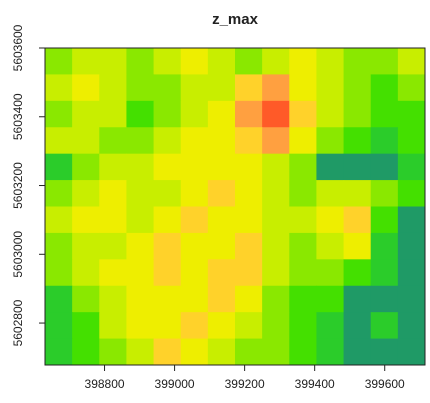  Describe the element at coordinates (385, 384) in the screenshot. I see `x-tick-label: 399600` at that location.